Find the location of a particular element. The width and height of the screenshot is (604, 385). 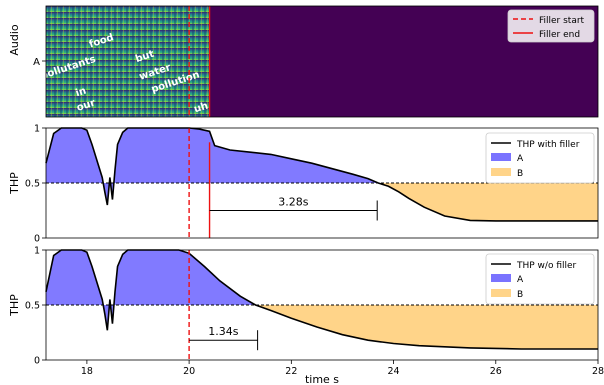

x-axis-ticks: 18 20 22 24 26 28 is located at coordinates (342, 368).